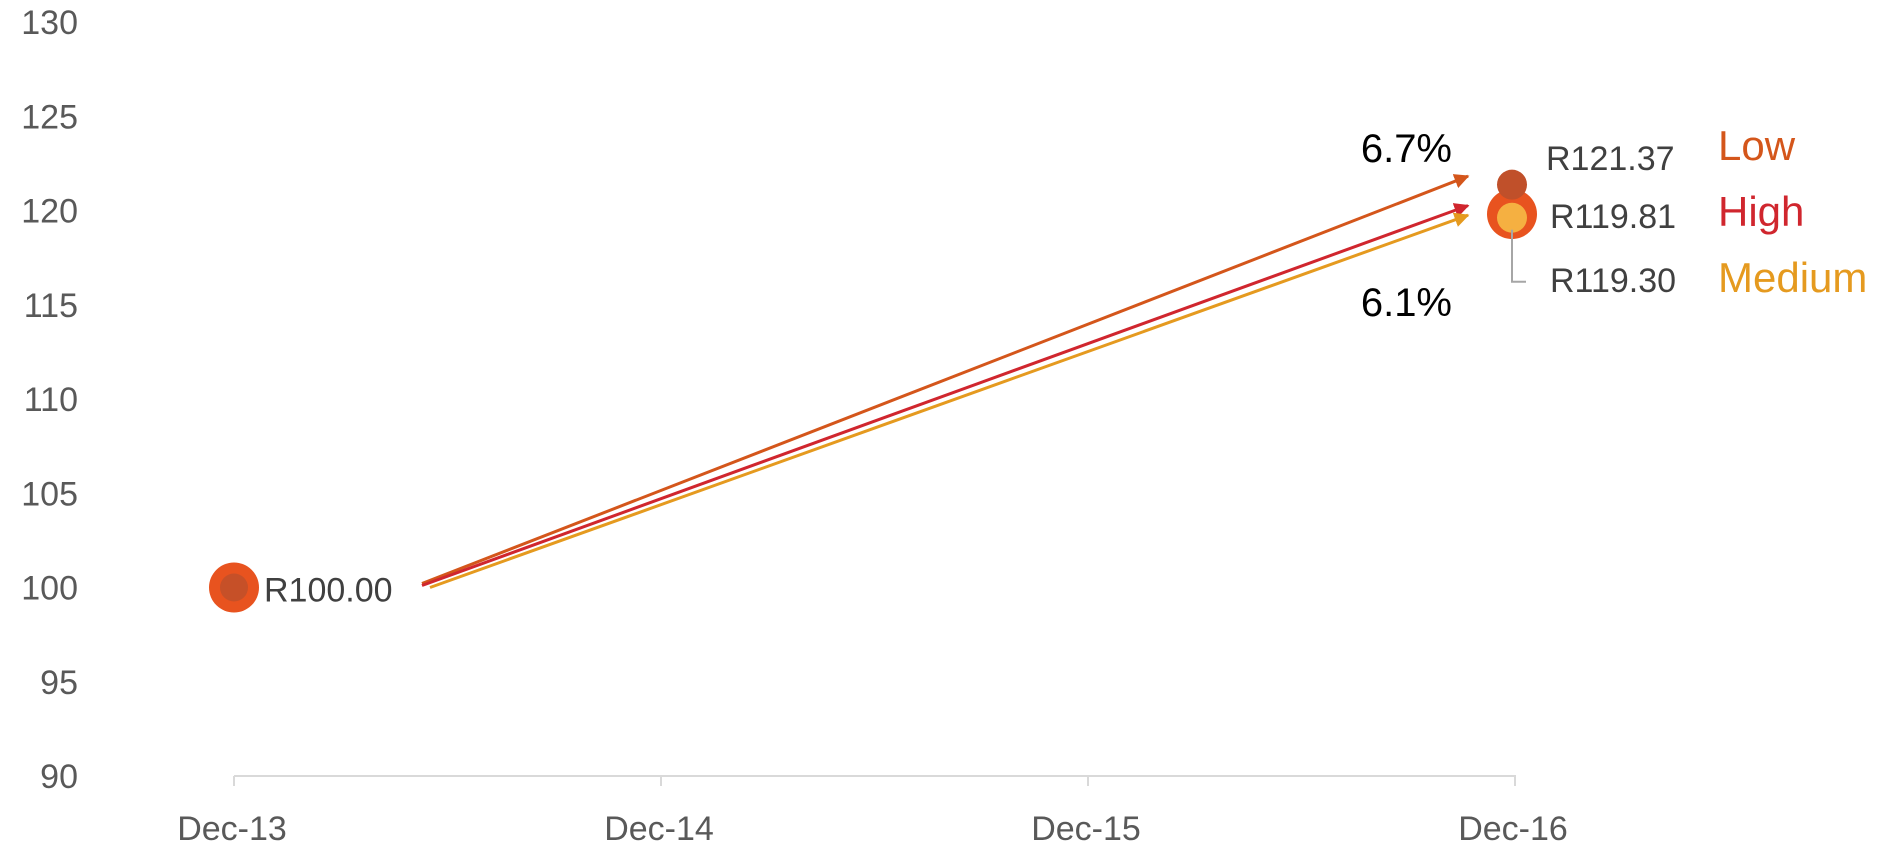 Image resolution: width=1899 pixels, height=846 pixels. Describe the element at coordinates (49, 589) in the screenshot. I see `y-tick-label: 100` at that location.